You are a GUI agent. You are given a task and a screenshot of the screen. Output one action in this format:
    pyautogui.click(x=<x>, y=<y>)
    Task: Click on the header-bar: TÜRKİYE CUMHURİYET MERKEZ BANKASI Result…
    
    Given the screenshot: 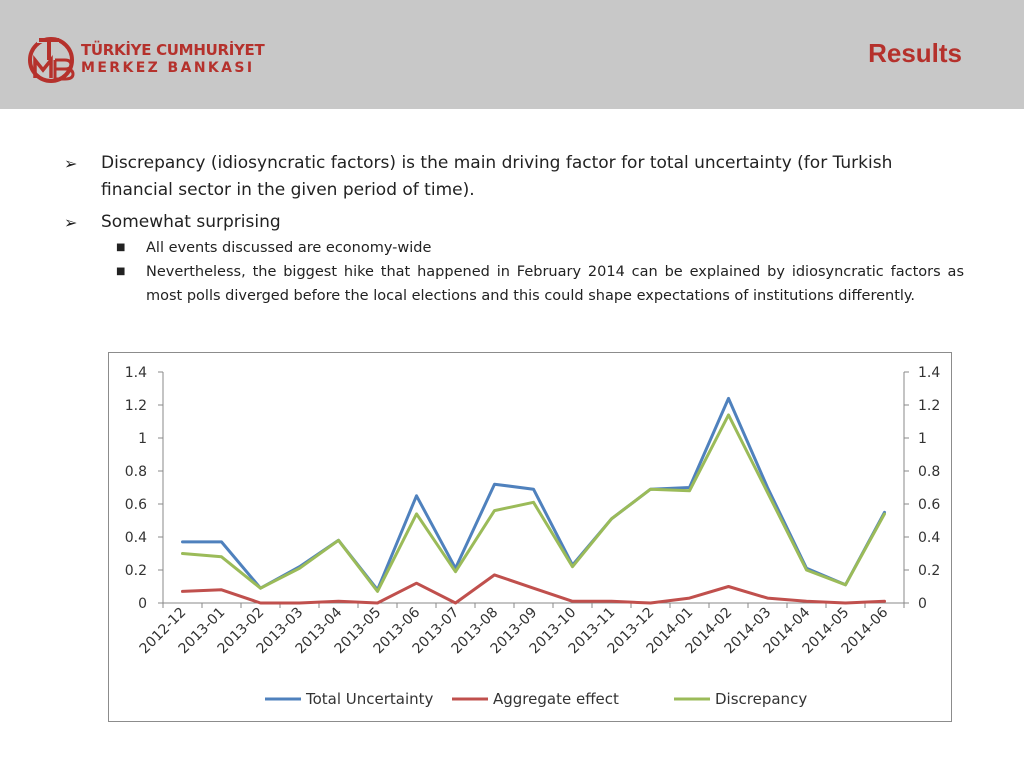 What is the action you would take?
    pyautogui.click(x=512, y=54)
    